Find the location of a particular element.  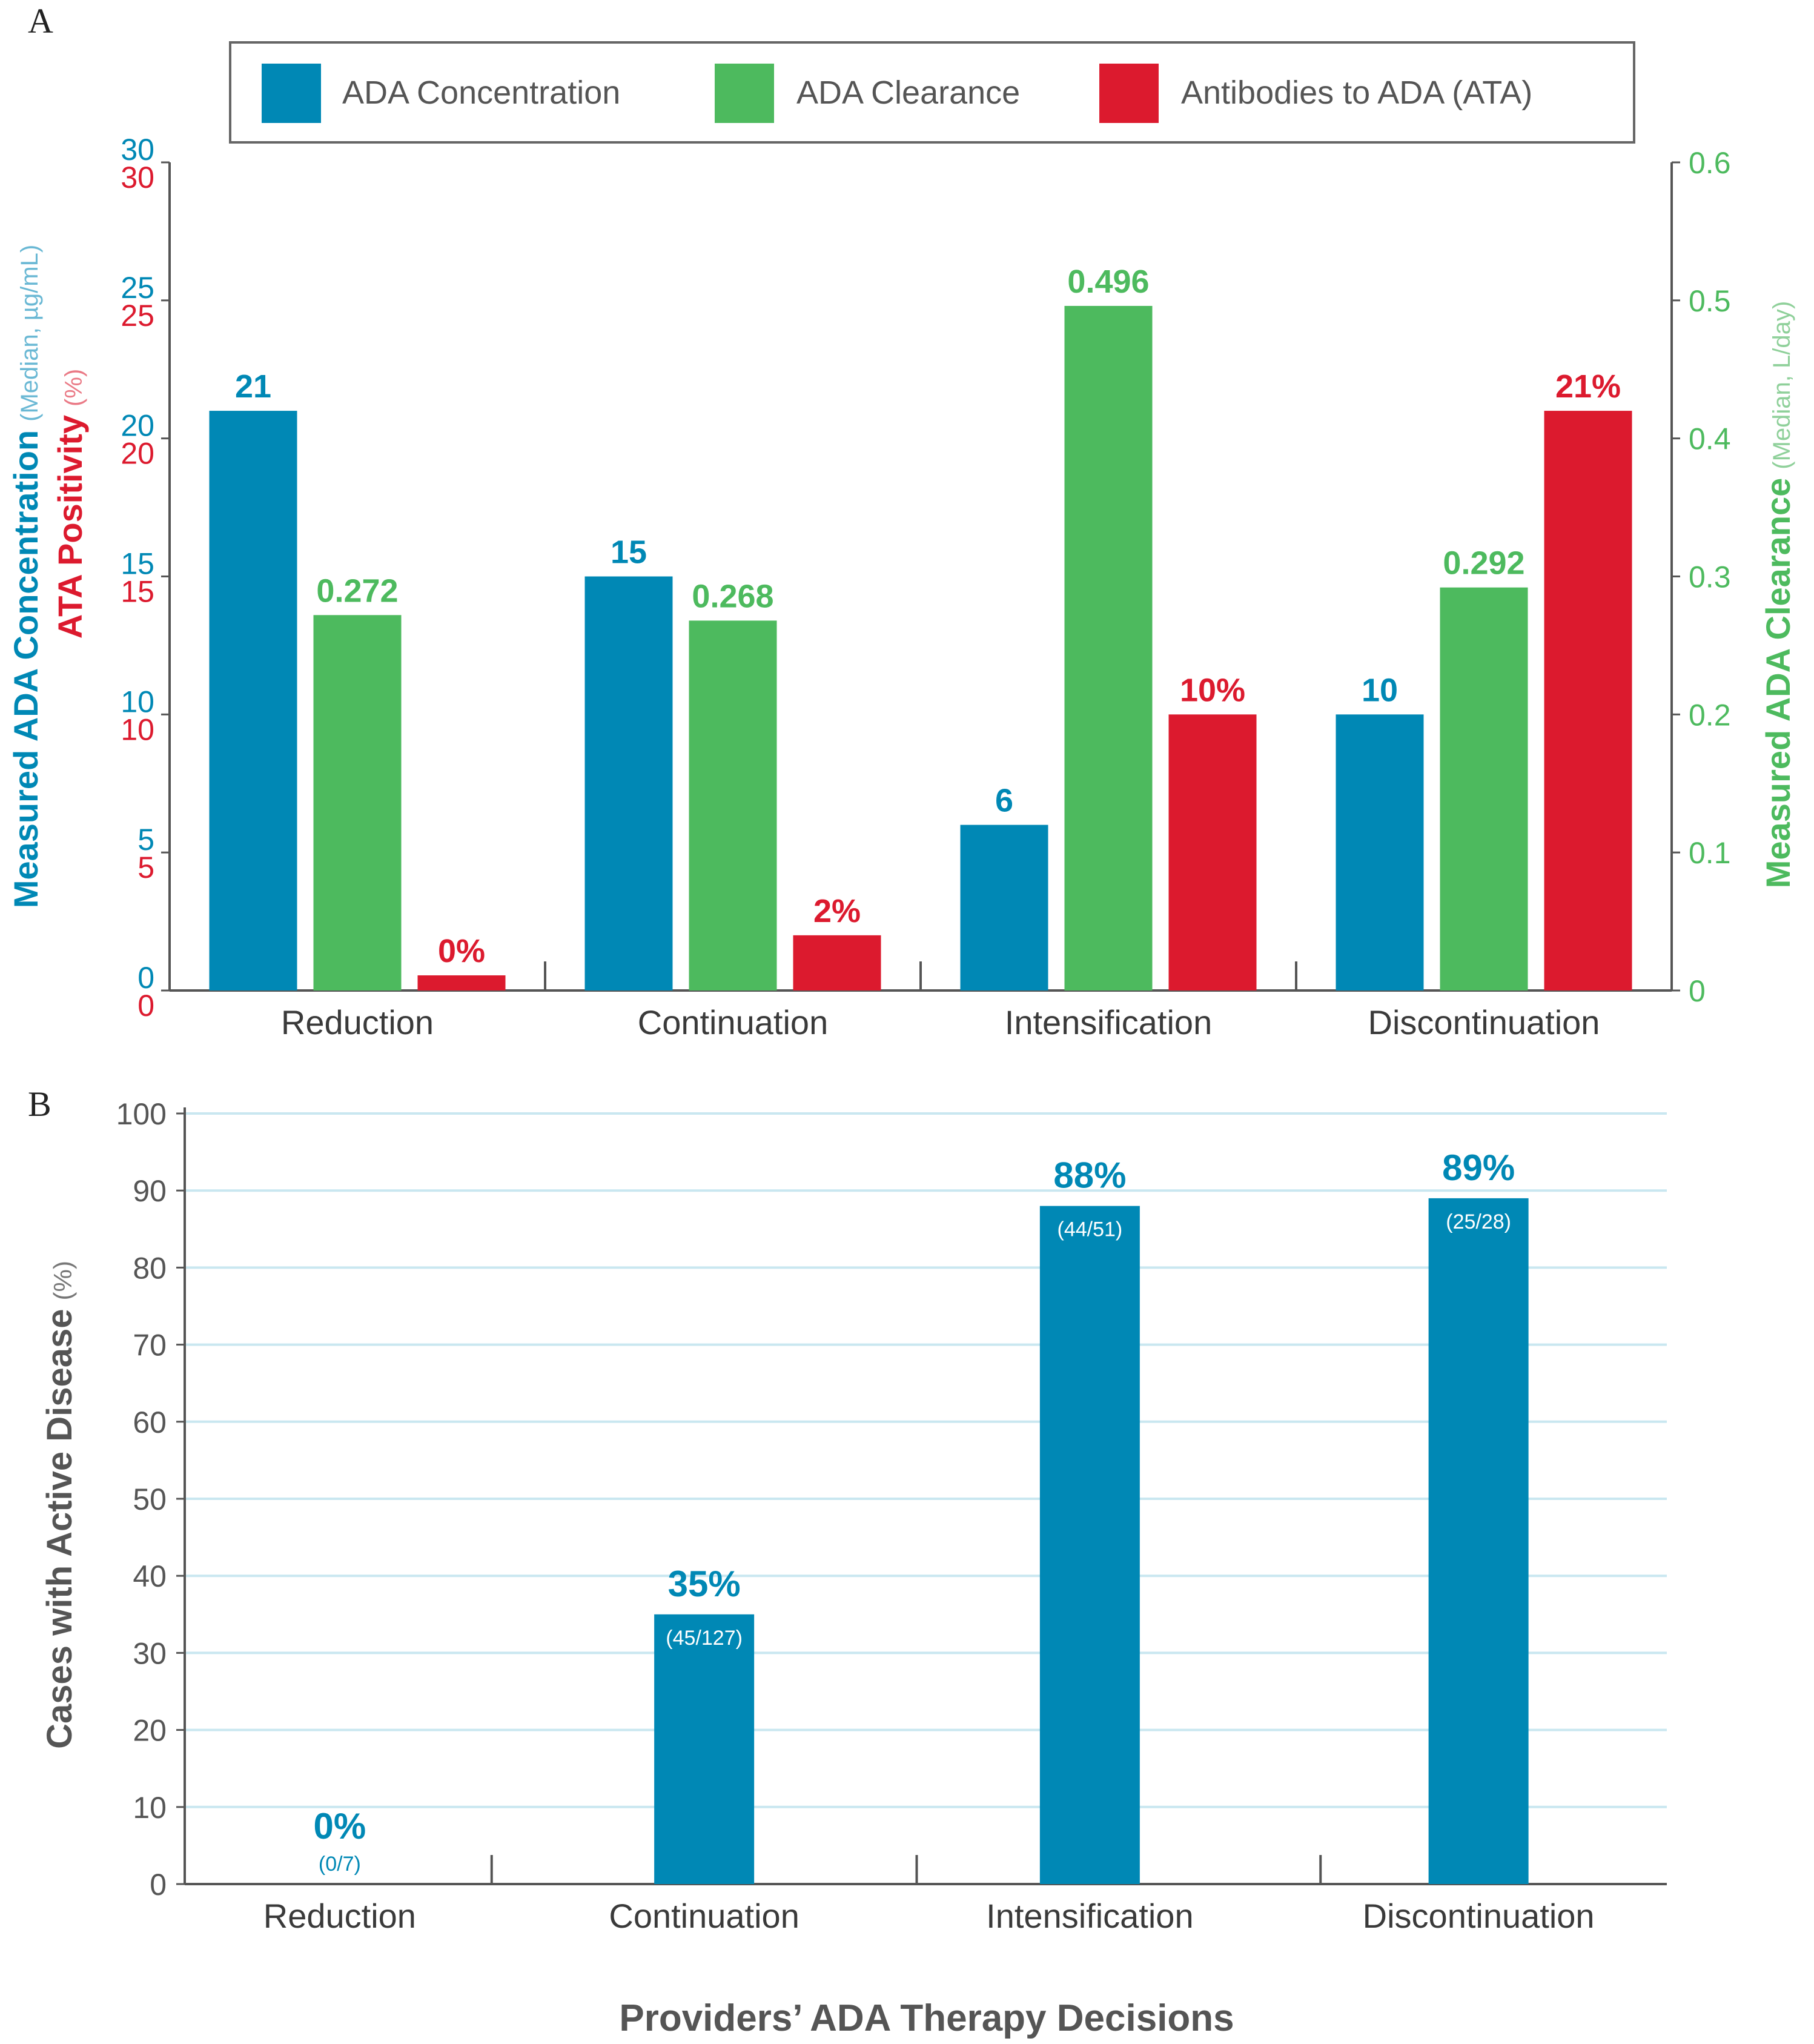

chart-b-y-axis-title-unit: (%) is located at coordinates (62, 1280).